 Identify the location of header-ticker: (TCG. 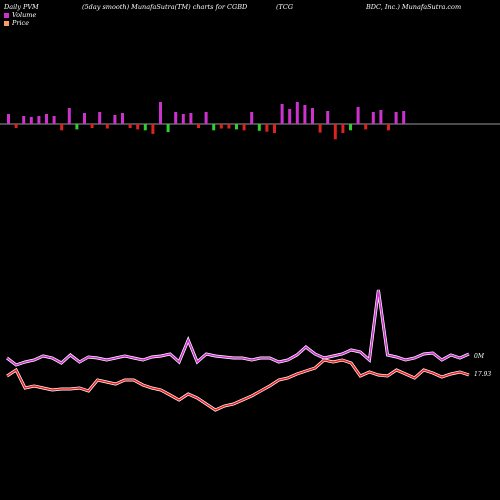
(285, 7).